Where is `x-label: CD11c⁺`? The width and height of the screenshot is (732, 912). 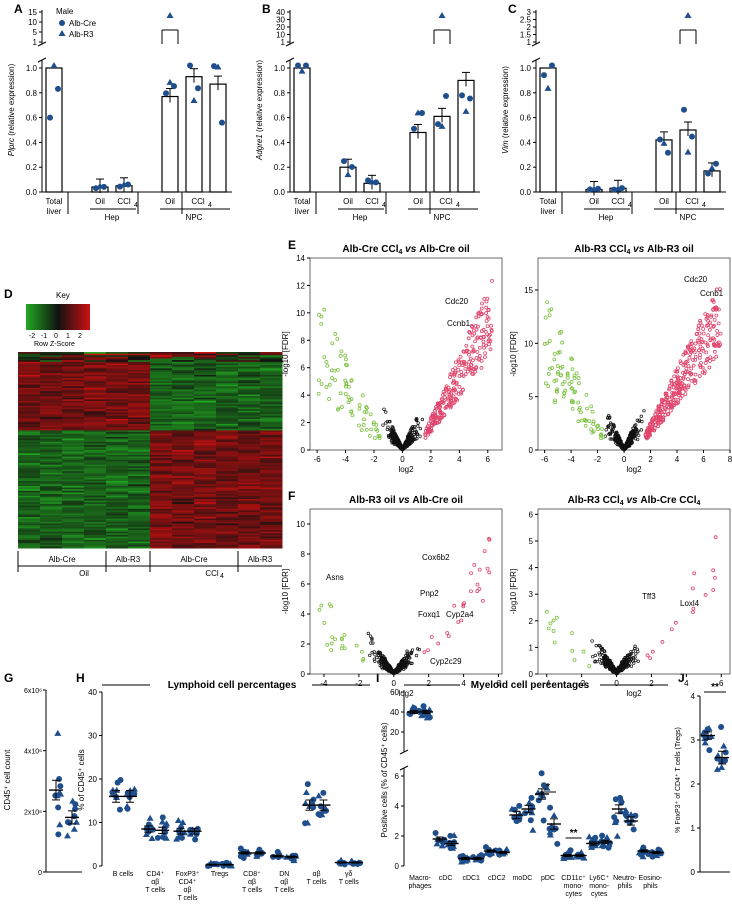
x-label: CD11c⁺ is located at coordinates (573, 878).